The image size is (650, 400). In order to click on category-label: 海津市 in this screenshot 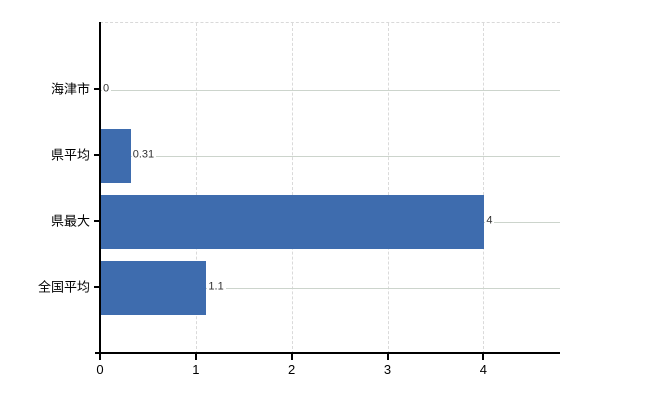, I will do `click(70, 89)`.